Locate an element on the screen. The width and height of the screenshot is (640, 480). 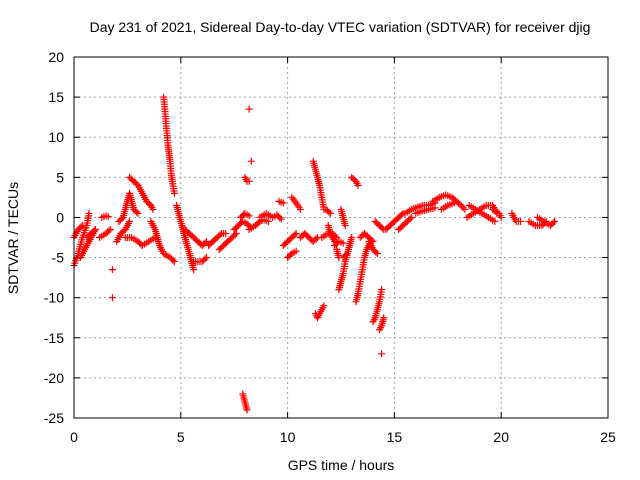
y-tick-label: 15 is located at coordinates (56, 97).